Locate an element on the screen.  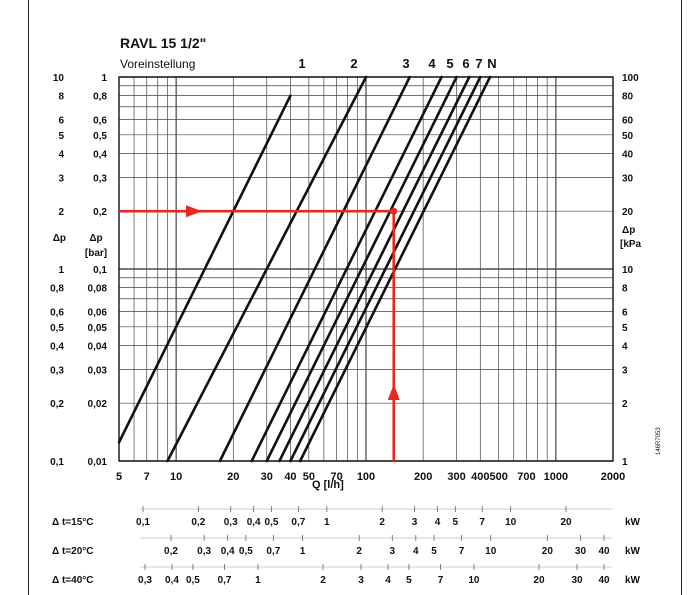
x-tick-label: 30 is located at coordinates (267, 477).